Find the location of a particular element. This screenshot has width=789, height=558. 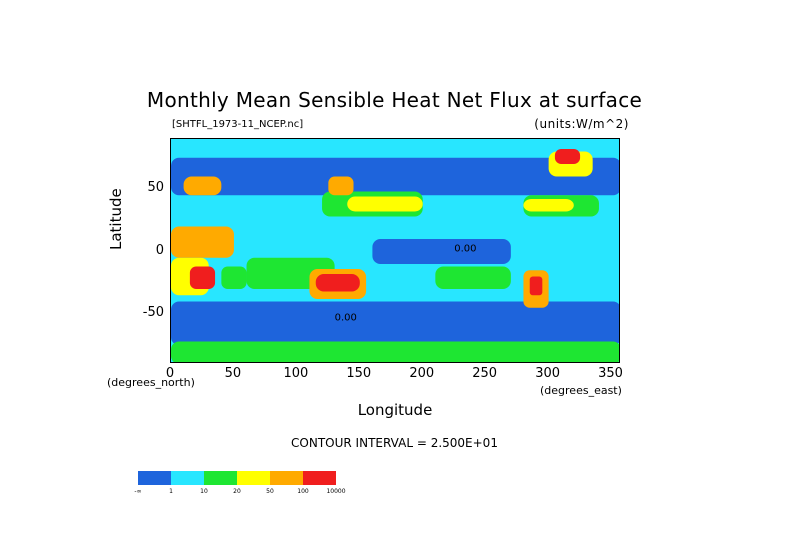

legend-tick-label: 50 is located at coordinates (270, 491).